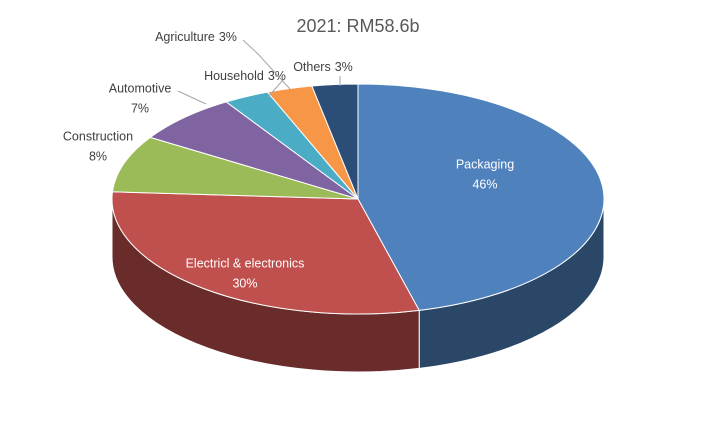 This screenshot has height=433, width=717. What do you see at coordinates (234, 76) in the screenshot?
I see `category-label: Household` at bounding box center [234, 76].